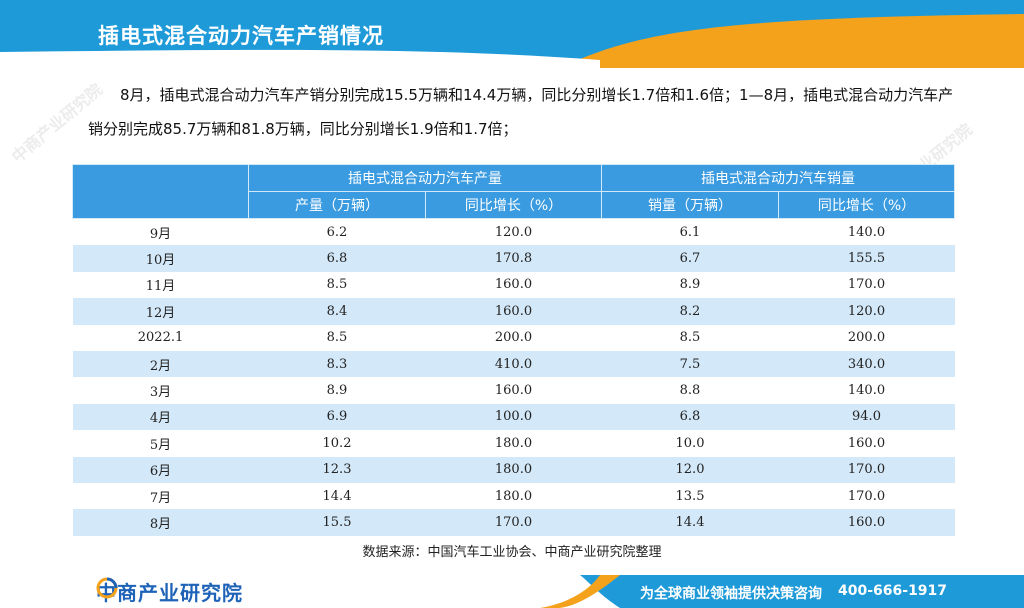 This screenshot has height=608, width=1024. I want to click on row-label-cell: 2022.1, so click(160, 337).